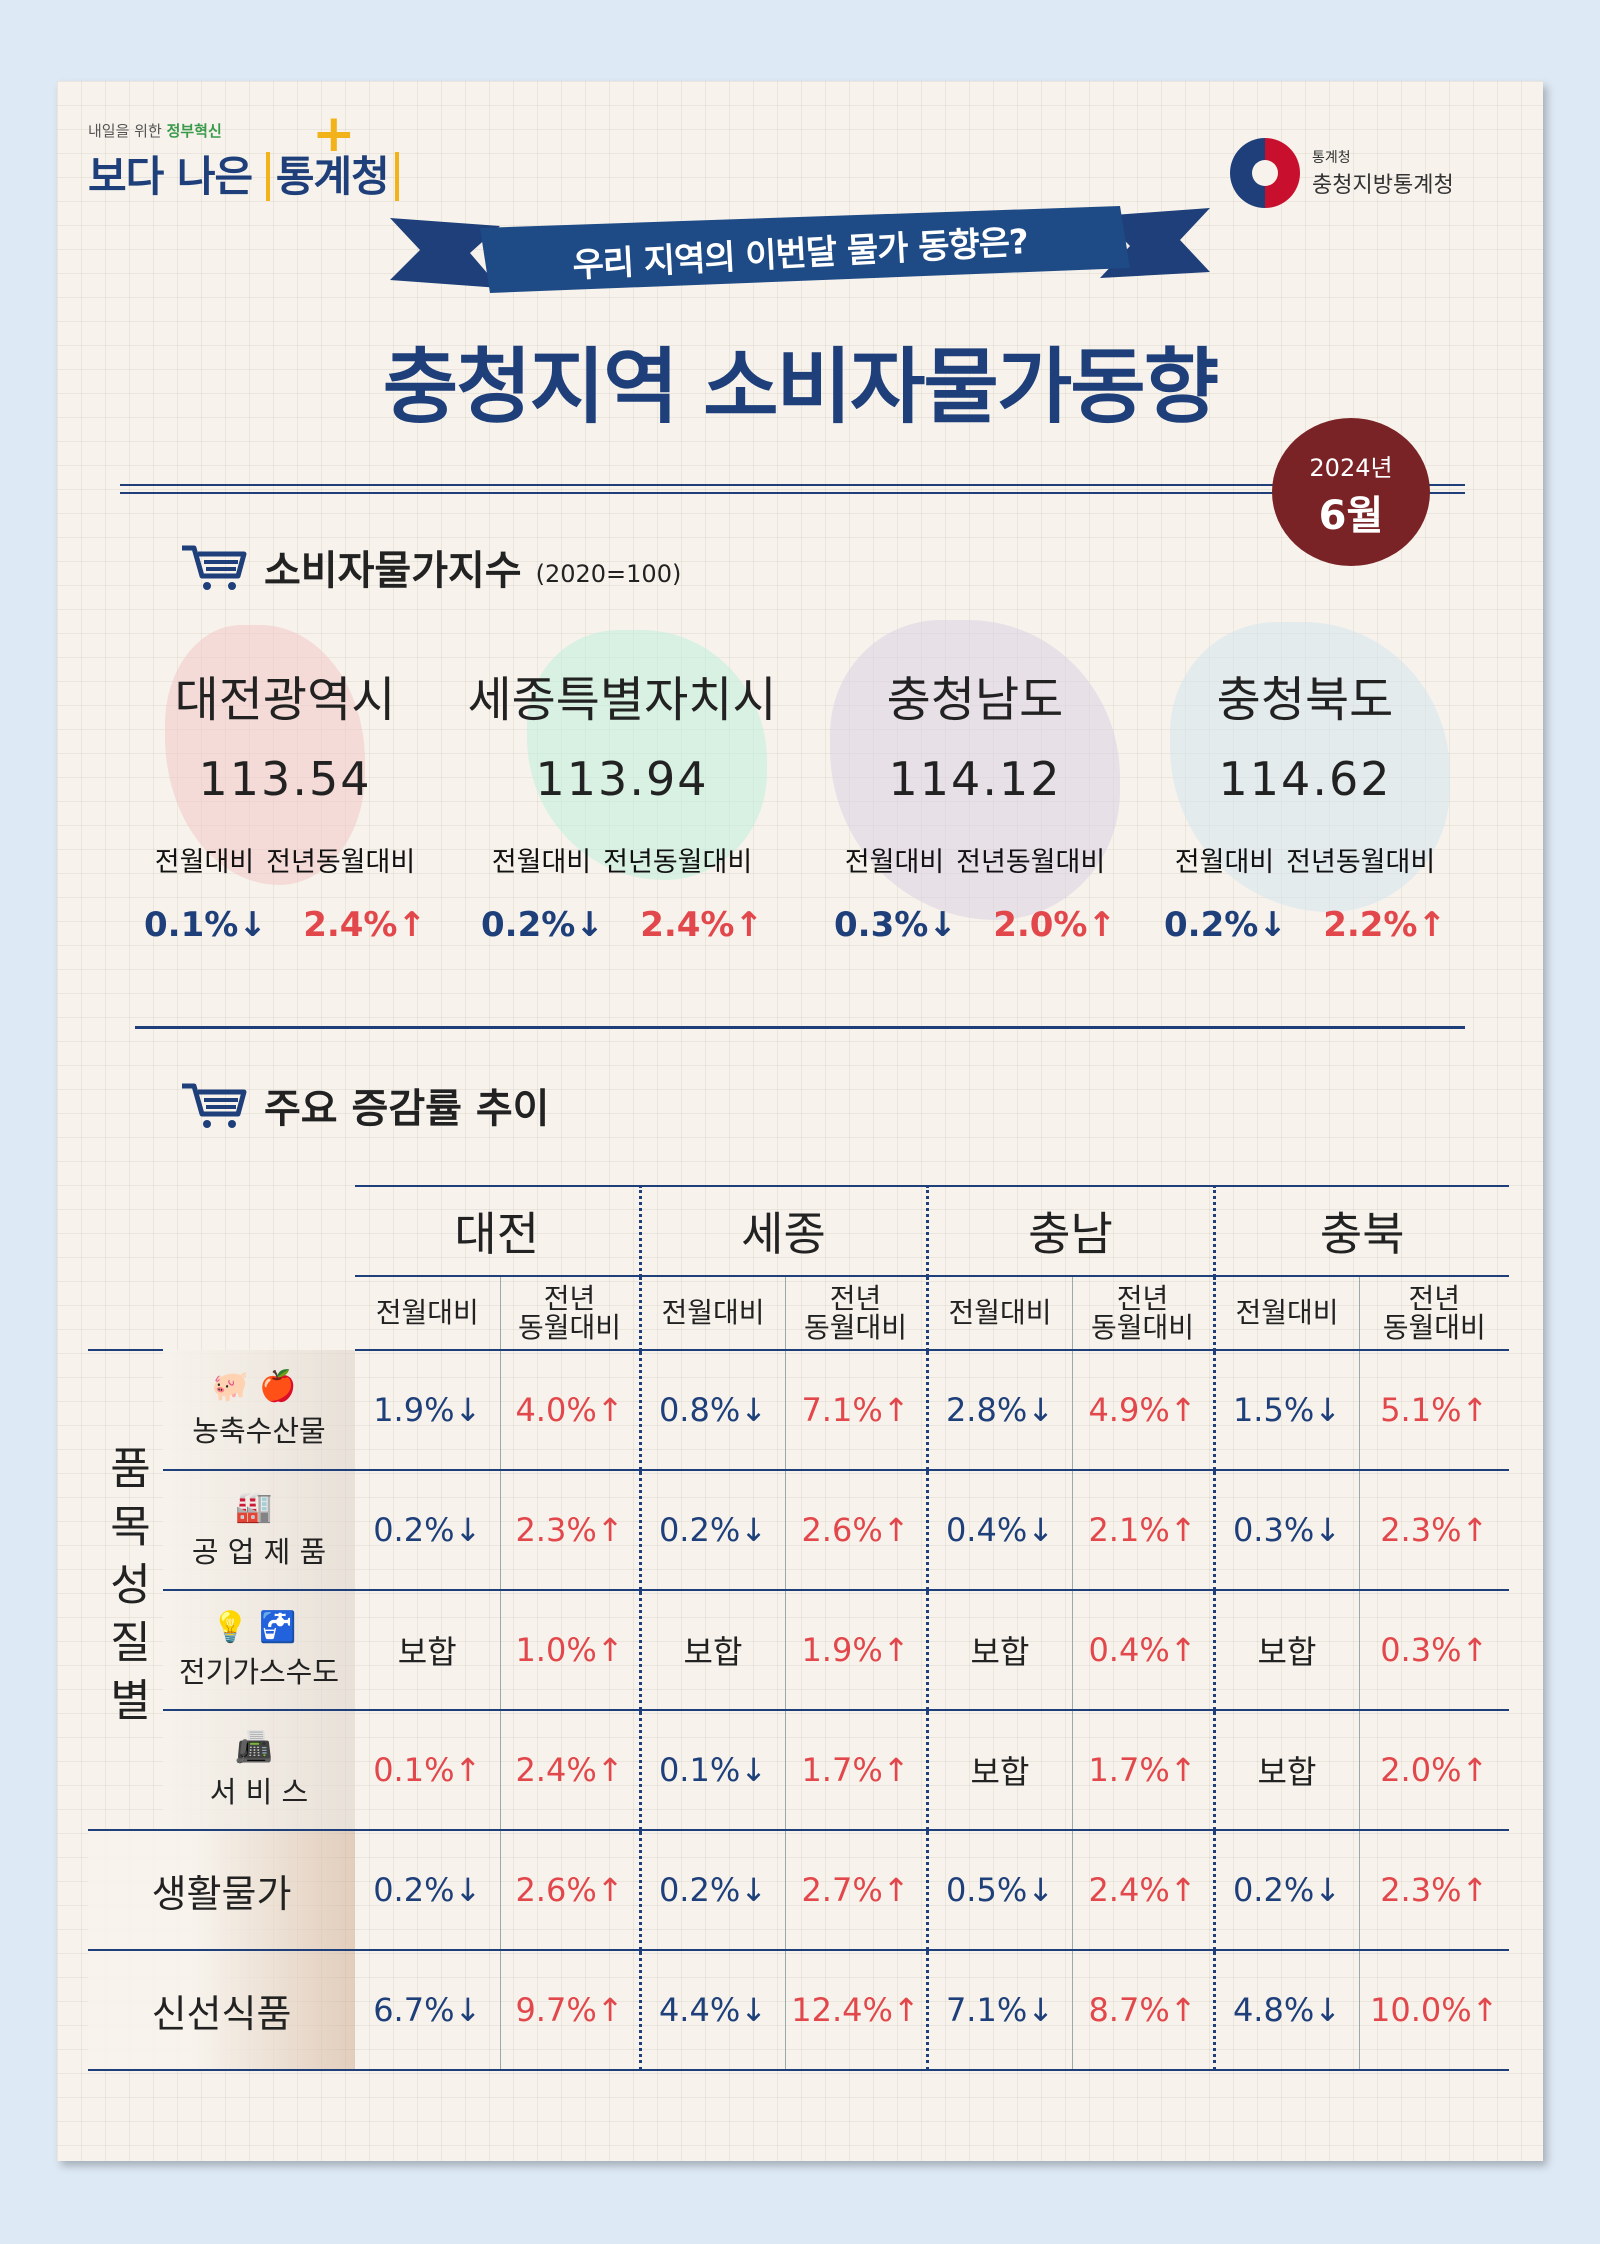  What do you see at coordinates (998, 1410) in the screenshot?
I see `value-cell: 2.8%↓` at bounding box center [998, 1410].